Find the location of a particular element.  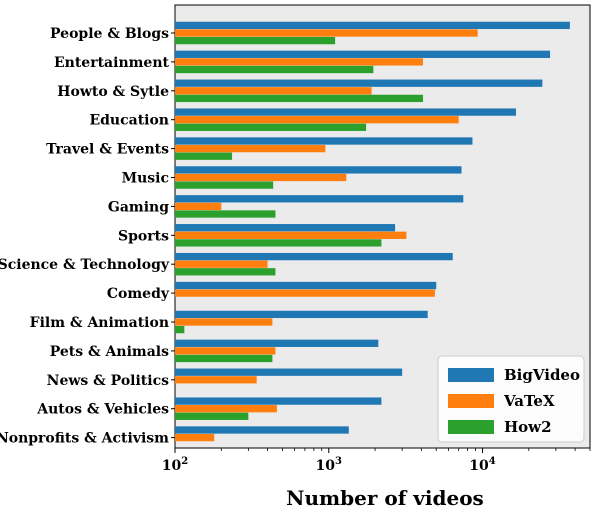

category-label: Entertainment is located at coordinates (112, 63).